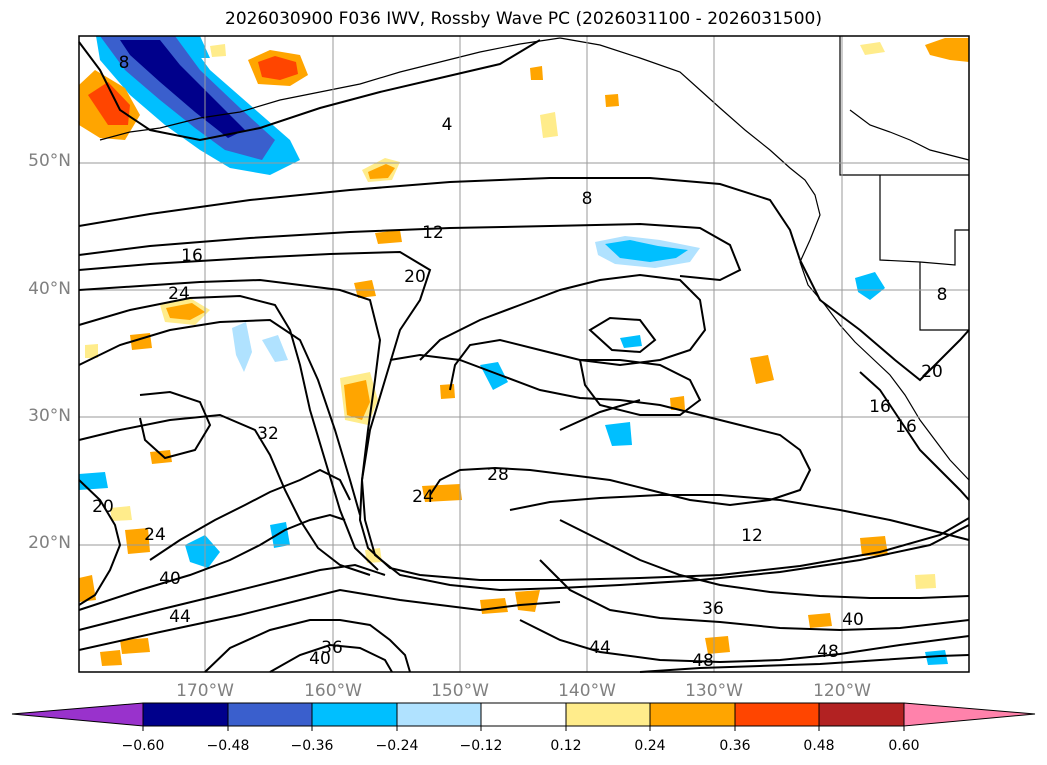  Describe the element at coordinates (714, 691) in the screenshot. I see `lon-label: 130°W` at that location.